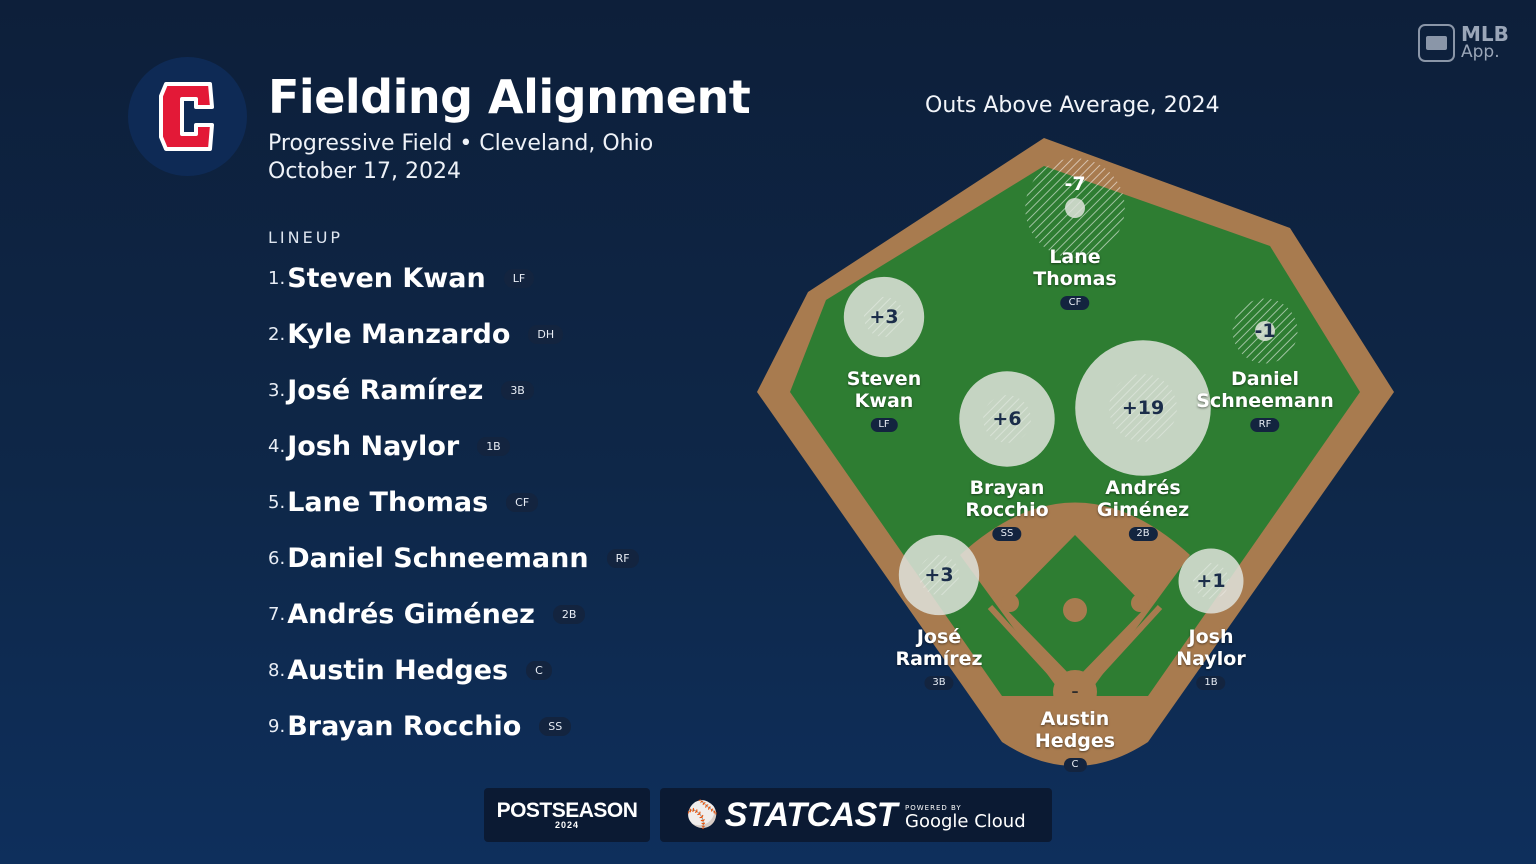 The height and width of the screenshot is (864, 1536). Describe the element at coordinates (546, 334) in the screenshot. I see `position-badge: DH` at that location.